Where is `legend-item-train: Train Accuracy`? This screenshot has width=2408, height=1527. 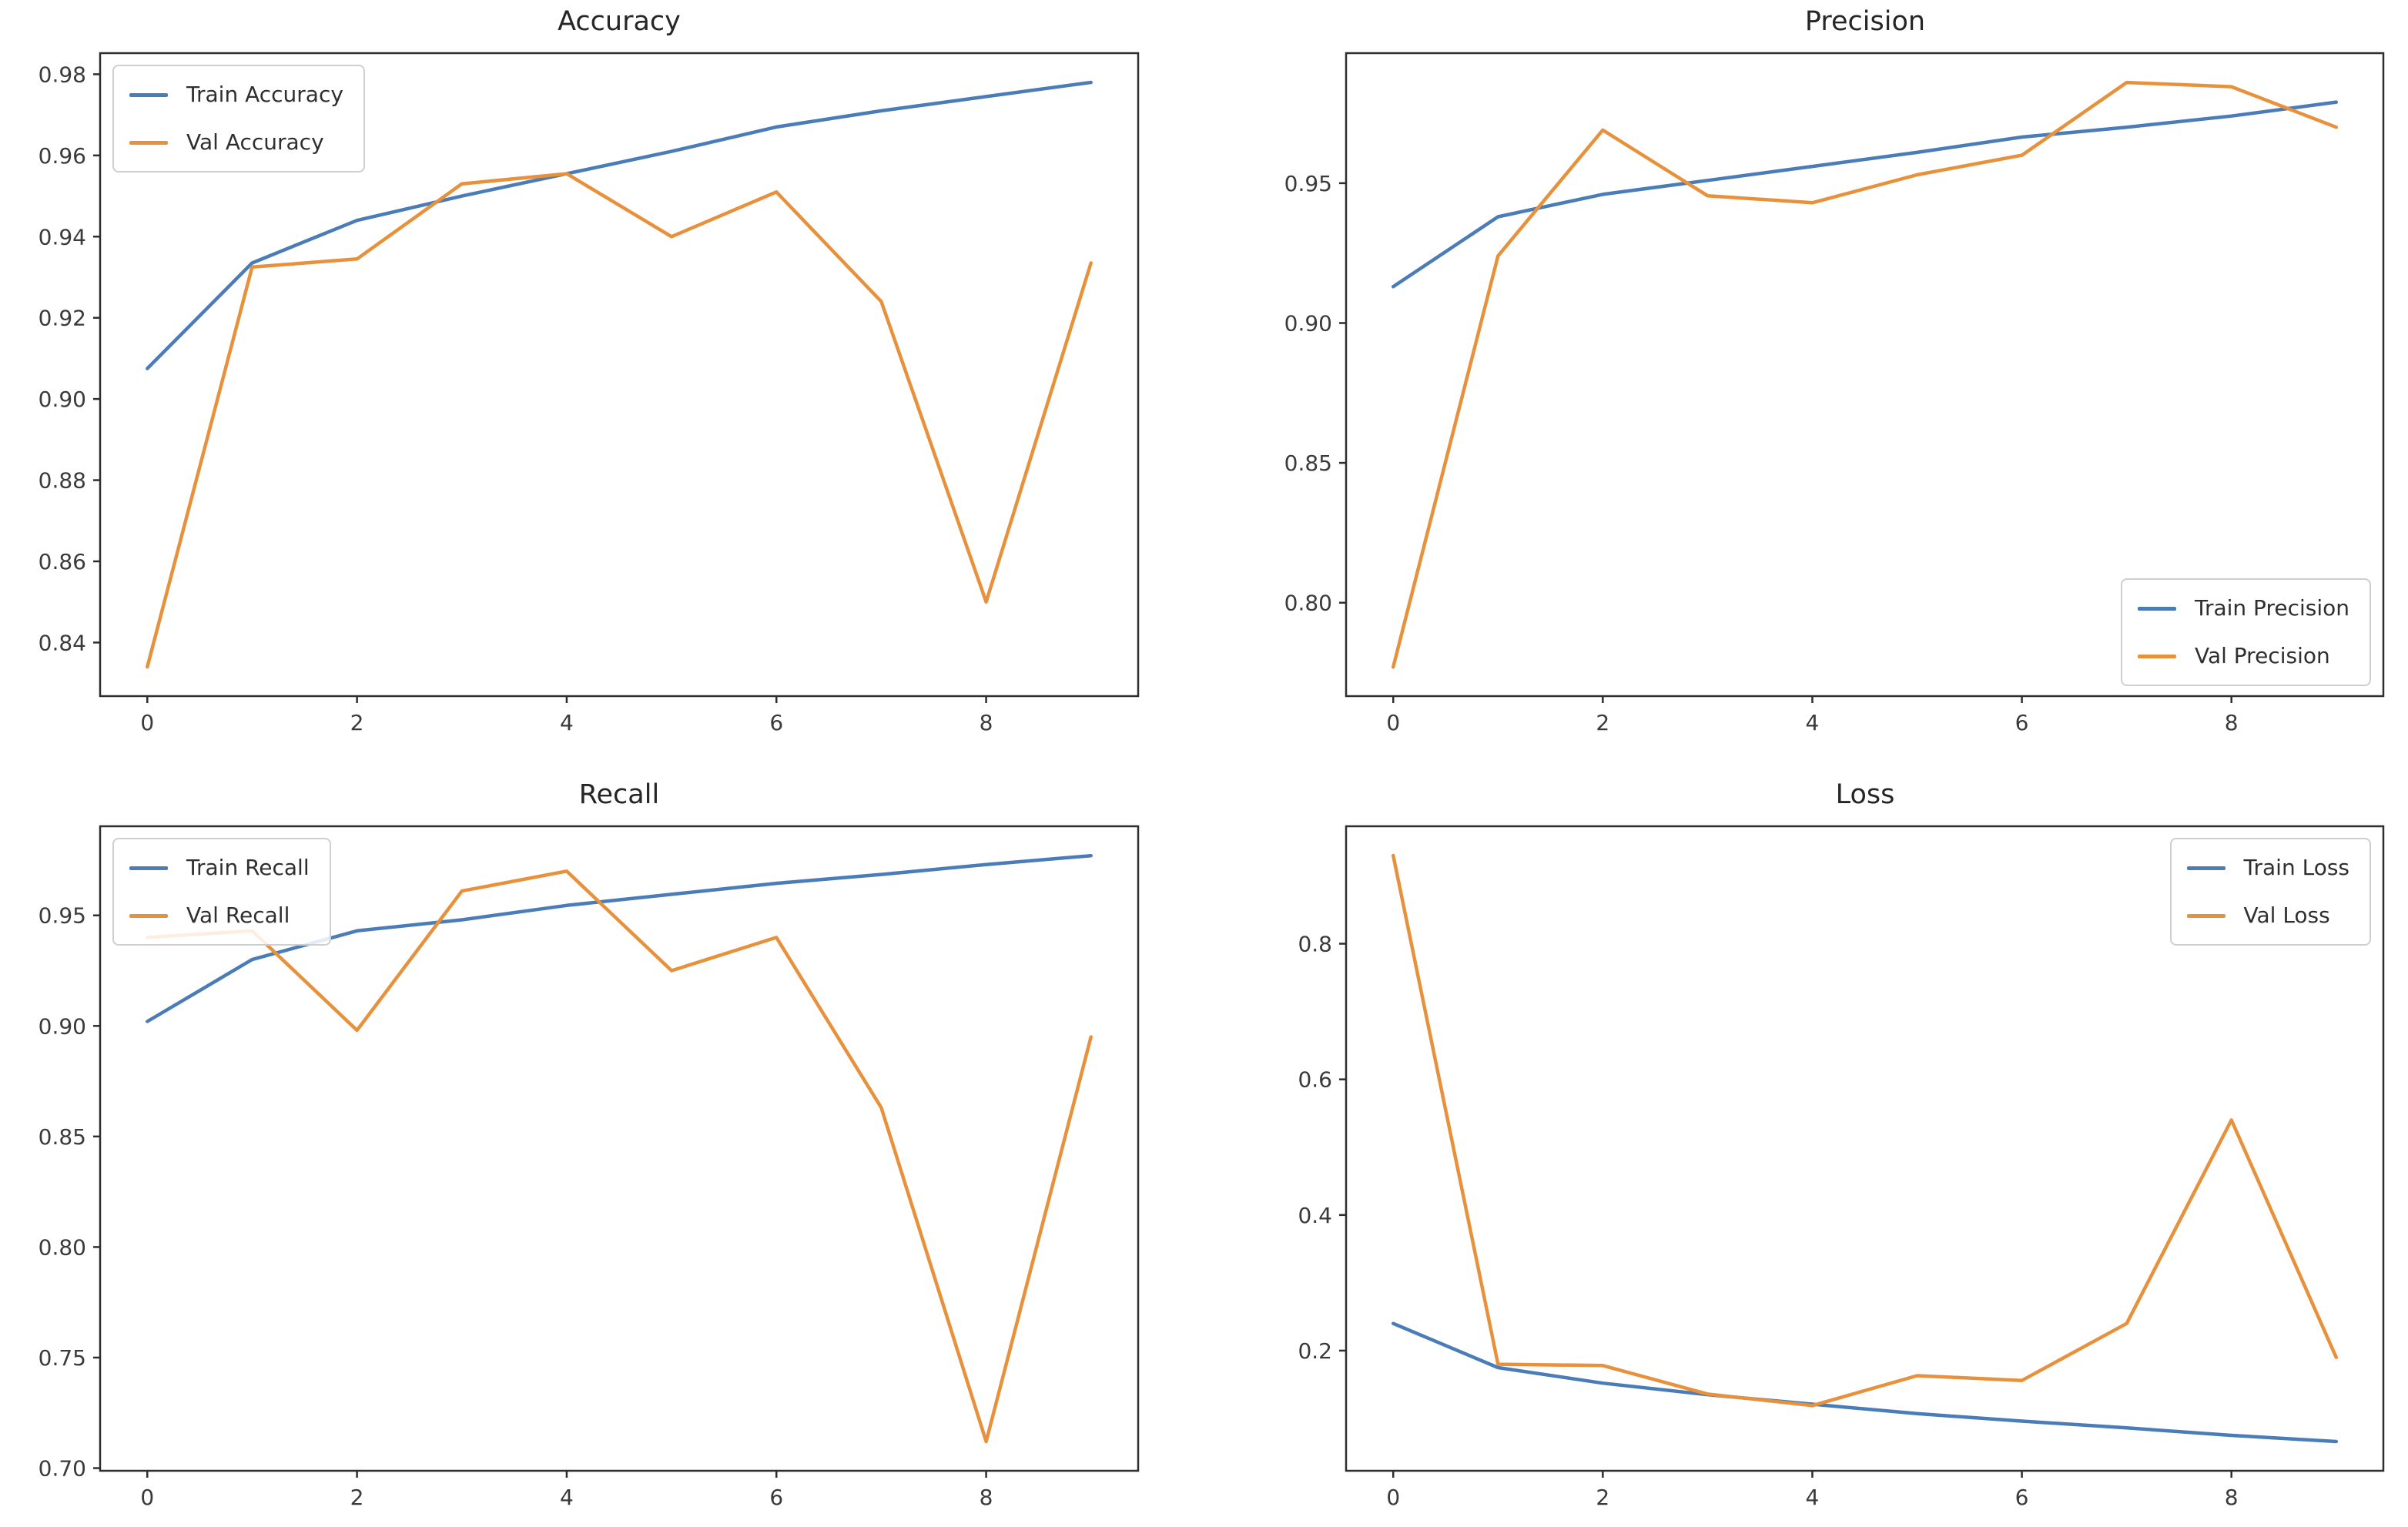
legend-item-train: Train Accuracy is located at coordinates (236, 94).